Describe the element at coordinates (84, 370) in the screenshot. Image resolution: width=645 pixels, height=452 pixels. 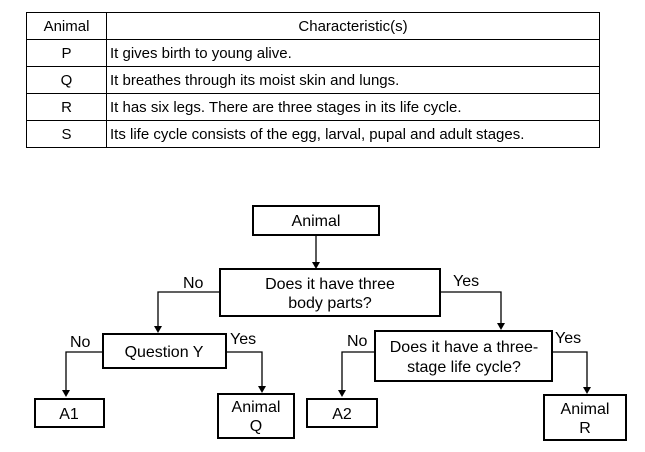
I see `connector-qy-no` at that location.